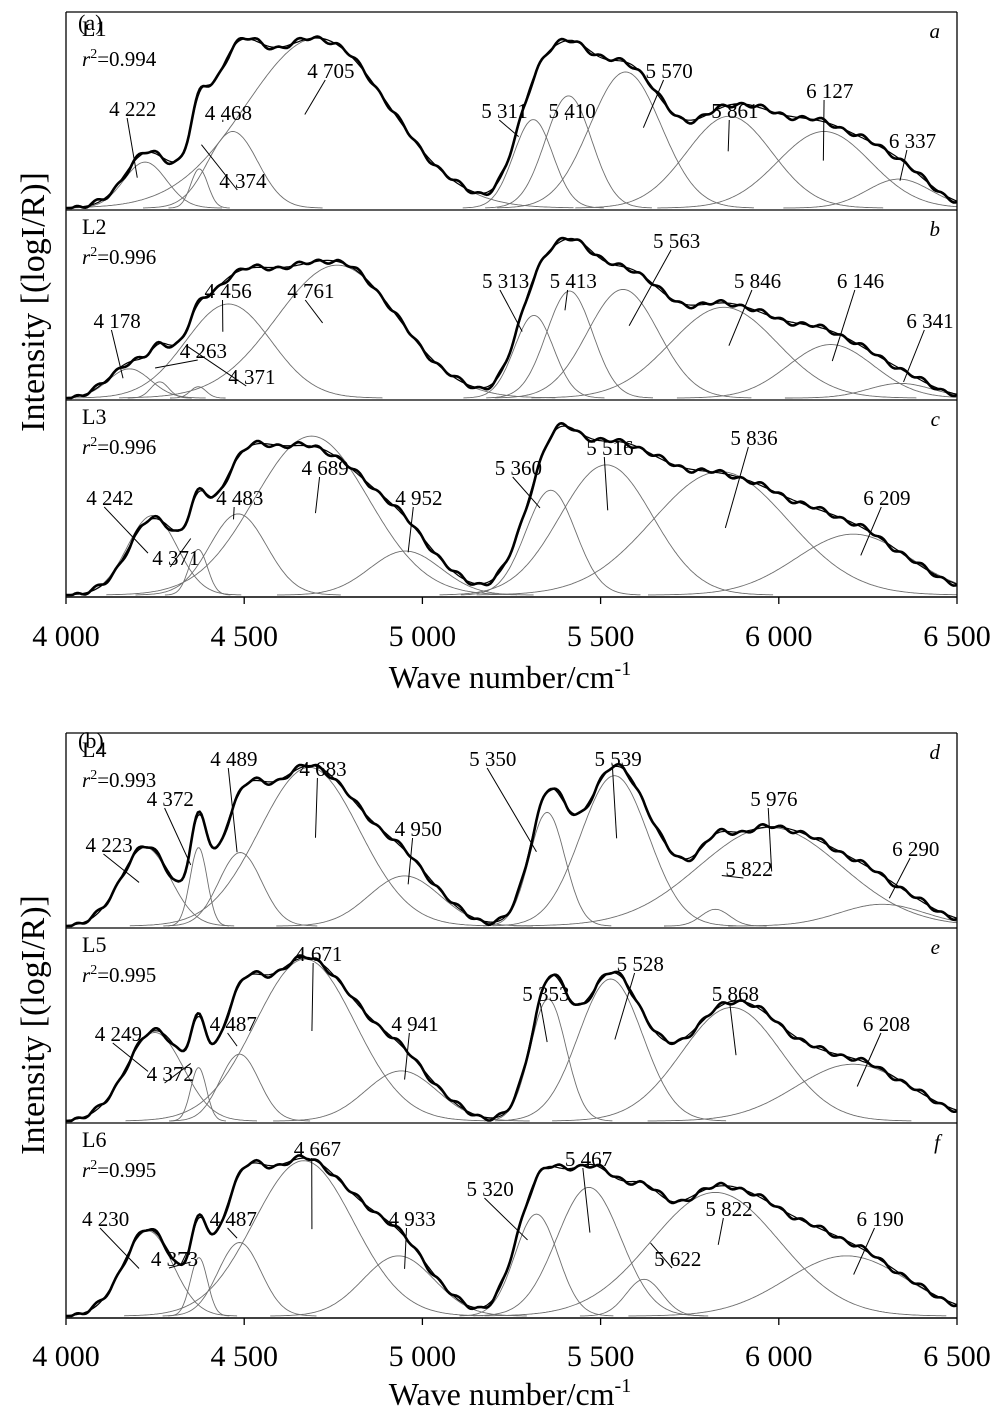  Describe the element at coordinates (492, 759) in the screenshot. I see `peak-label: 5 350` at that location.